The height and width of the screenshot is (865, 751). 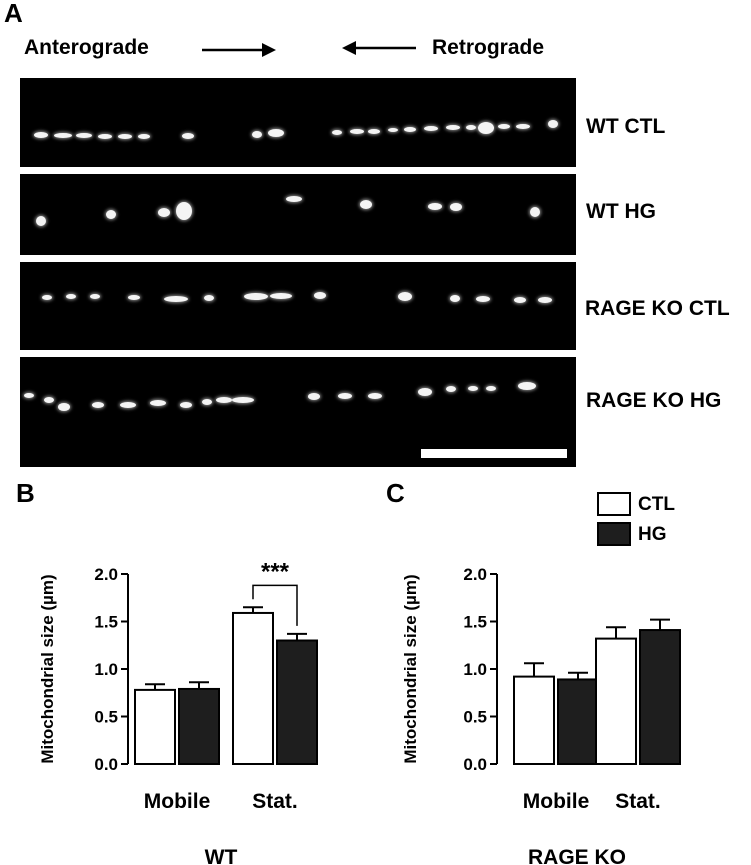 I want to click on strip-label: RAGE KO CTL, so click(x=657, y=308).